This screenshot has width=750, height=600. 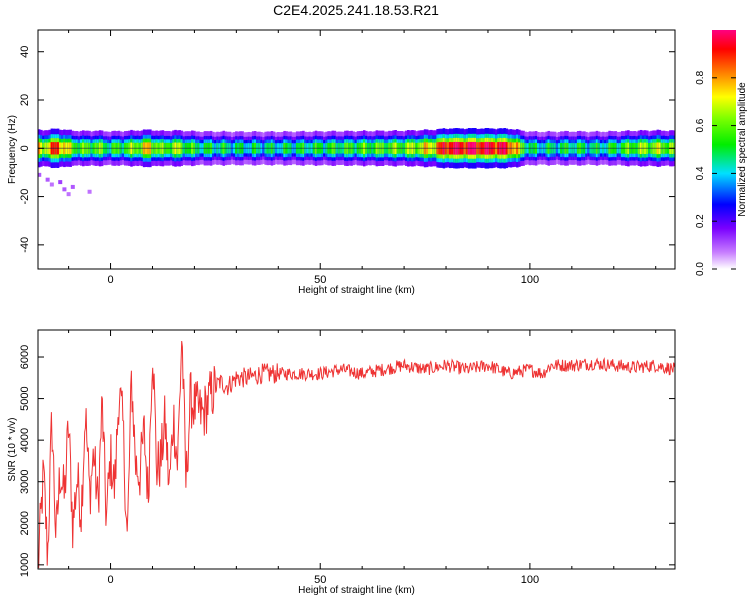 What do you see at coordinates (25, 481) in the screenshot?
I see `snr-y-tick-label: 3000` at bounding box center [25, 481].